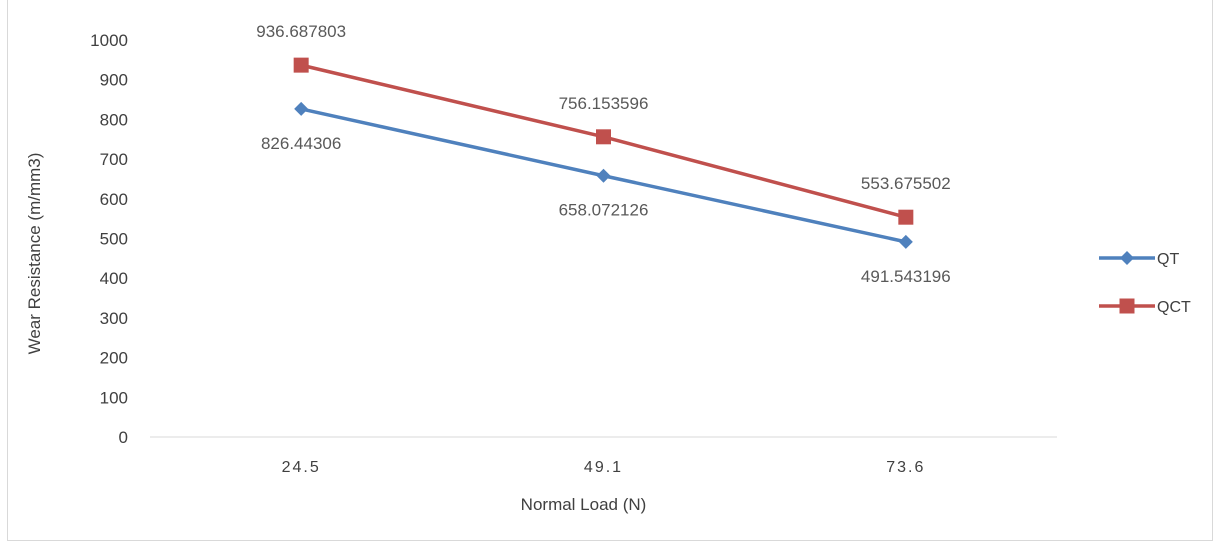 The image size is (1214, 542). What do you see at coordinates (34, 254) in the screenshot?
I see `y-axis-title: Wear Resistance (m/mm3)` at bounding box center [34, 254].